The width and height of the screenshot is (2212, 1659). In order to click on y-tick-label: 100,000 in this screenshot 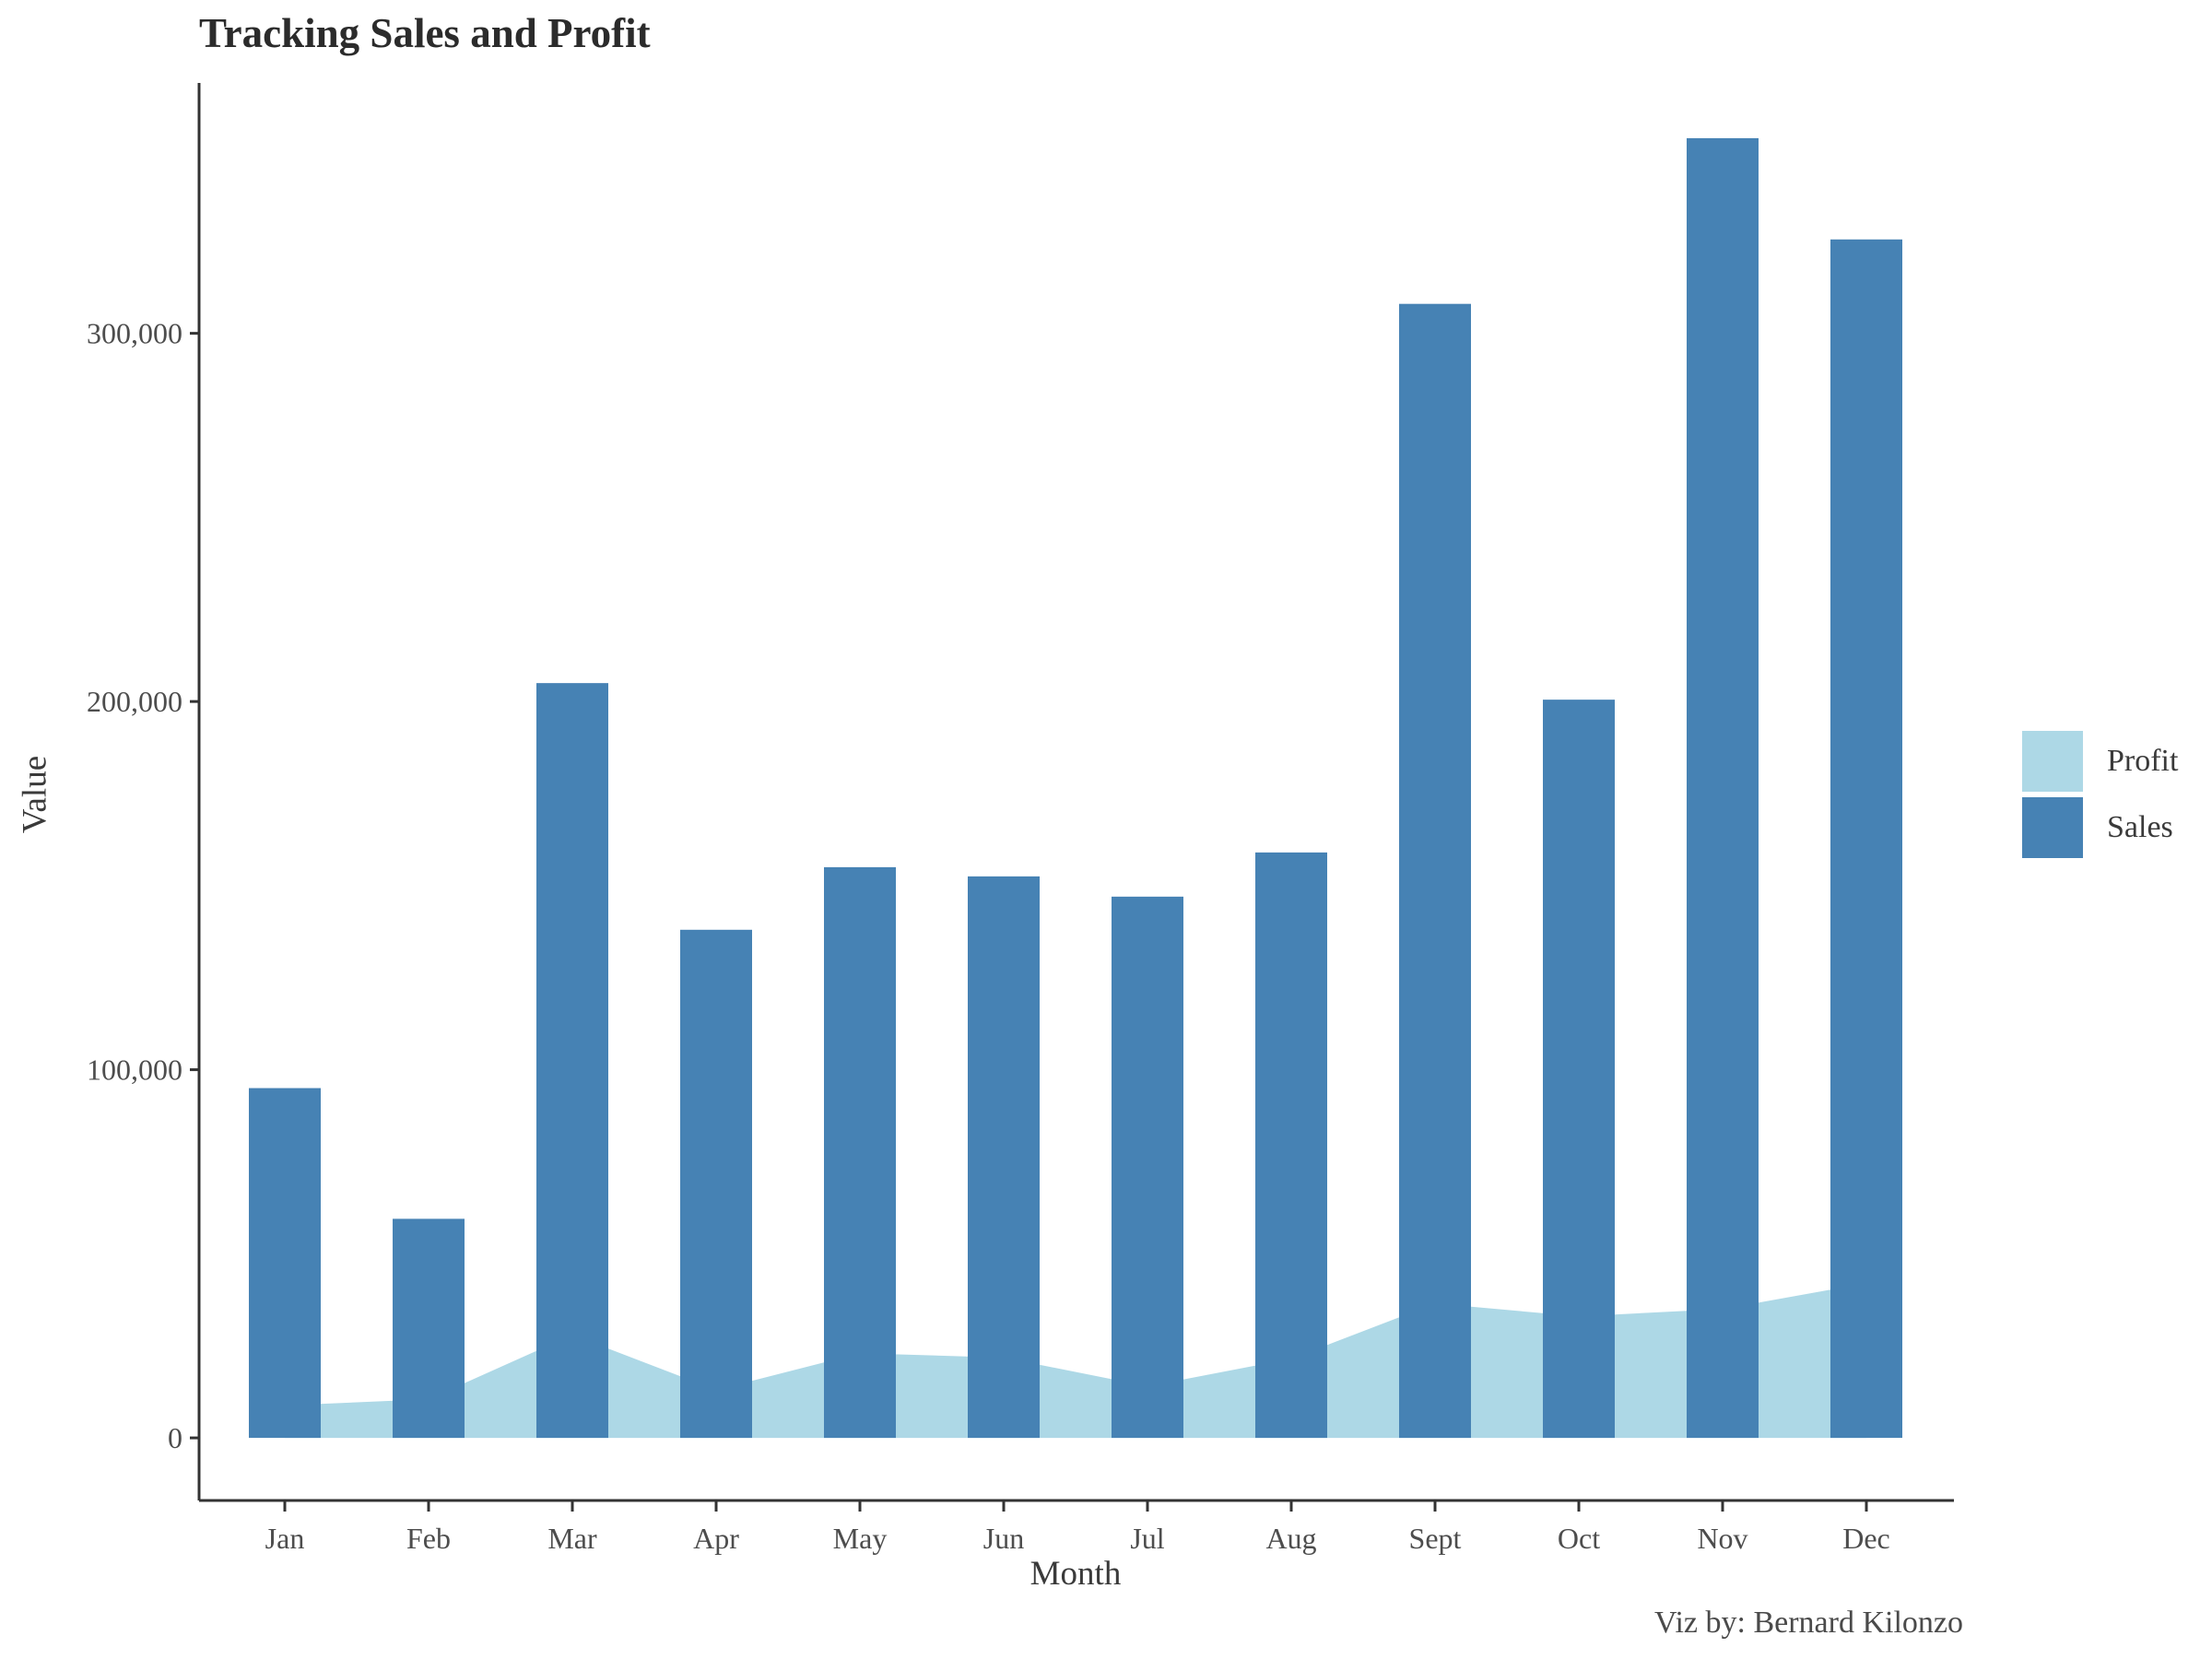, I will do `click(134, 1070)`.